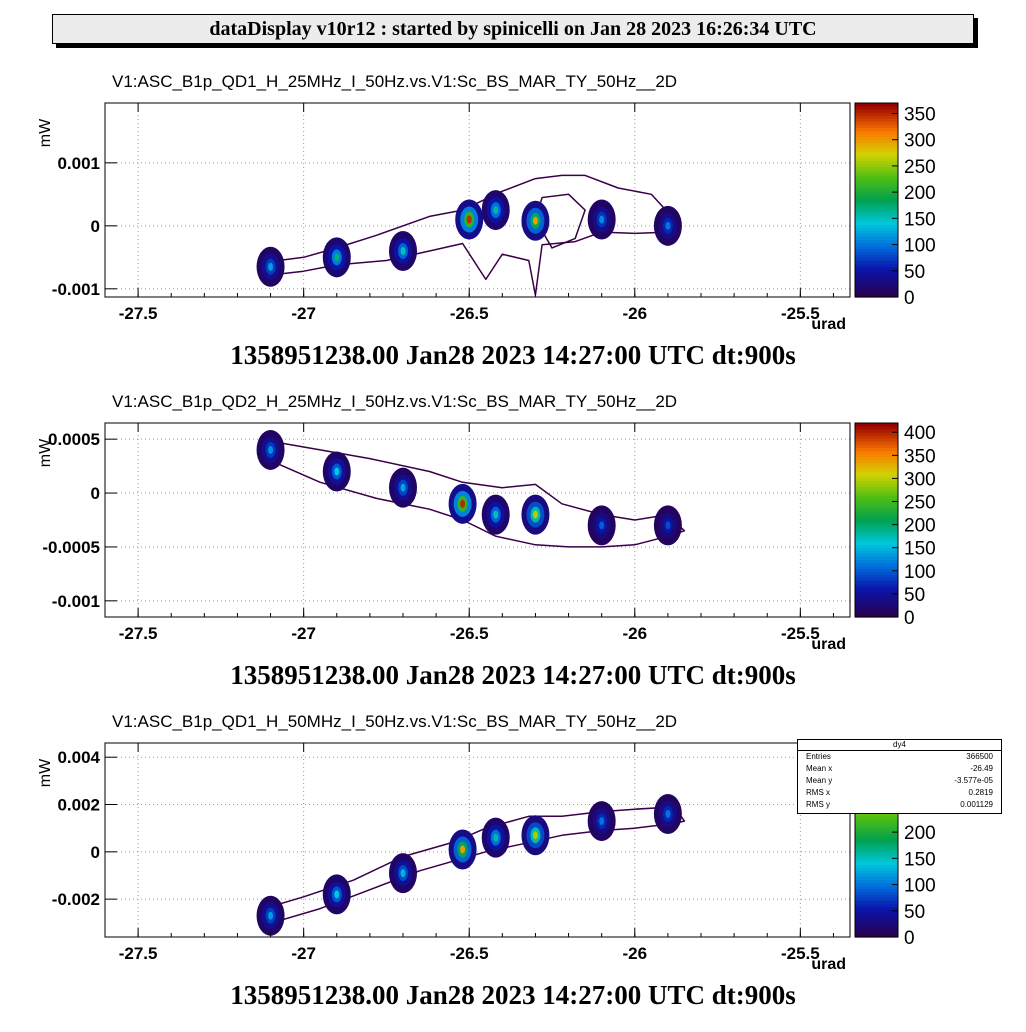 This screenshot has height=1032, width=1026. What do you see at coordinates (95, 493) in the screenshot?
I see `y-tick-label: 0` at bounding box center [95, 493].